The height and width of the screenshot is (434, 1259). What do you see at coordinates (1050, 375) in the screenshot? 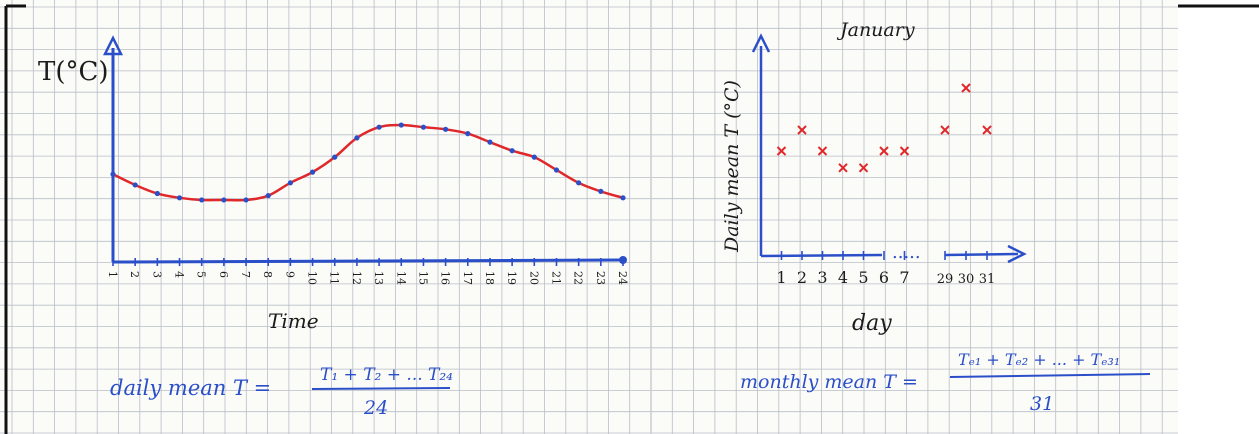
I see `monthly-formula-bar` at bounding box center [1050, 375].